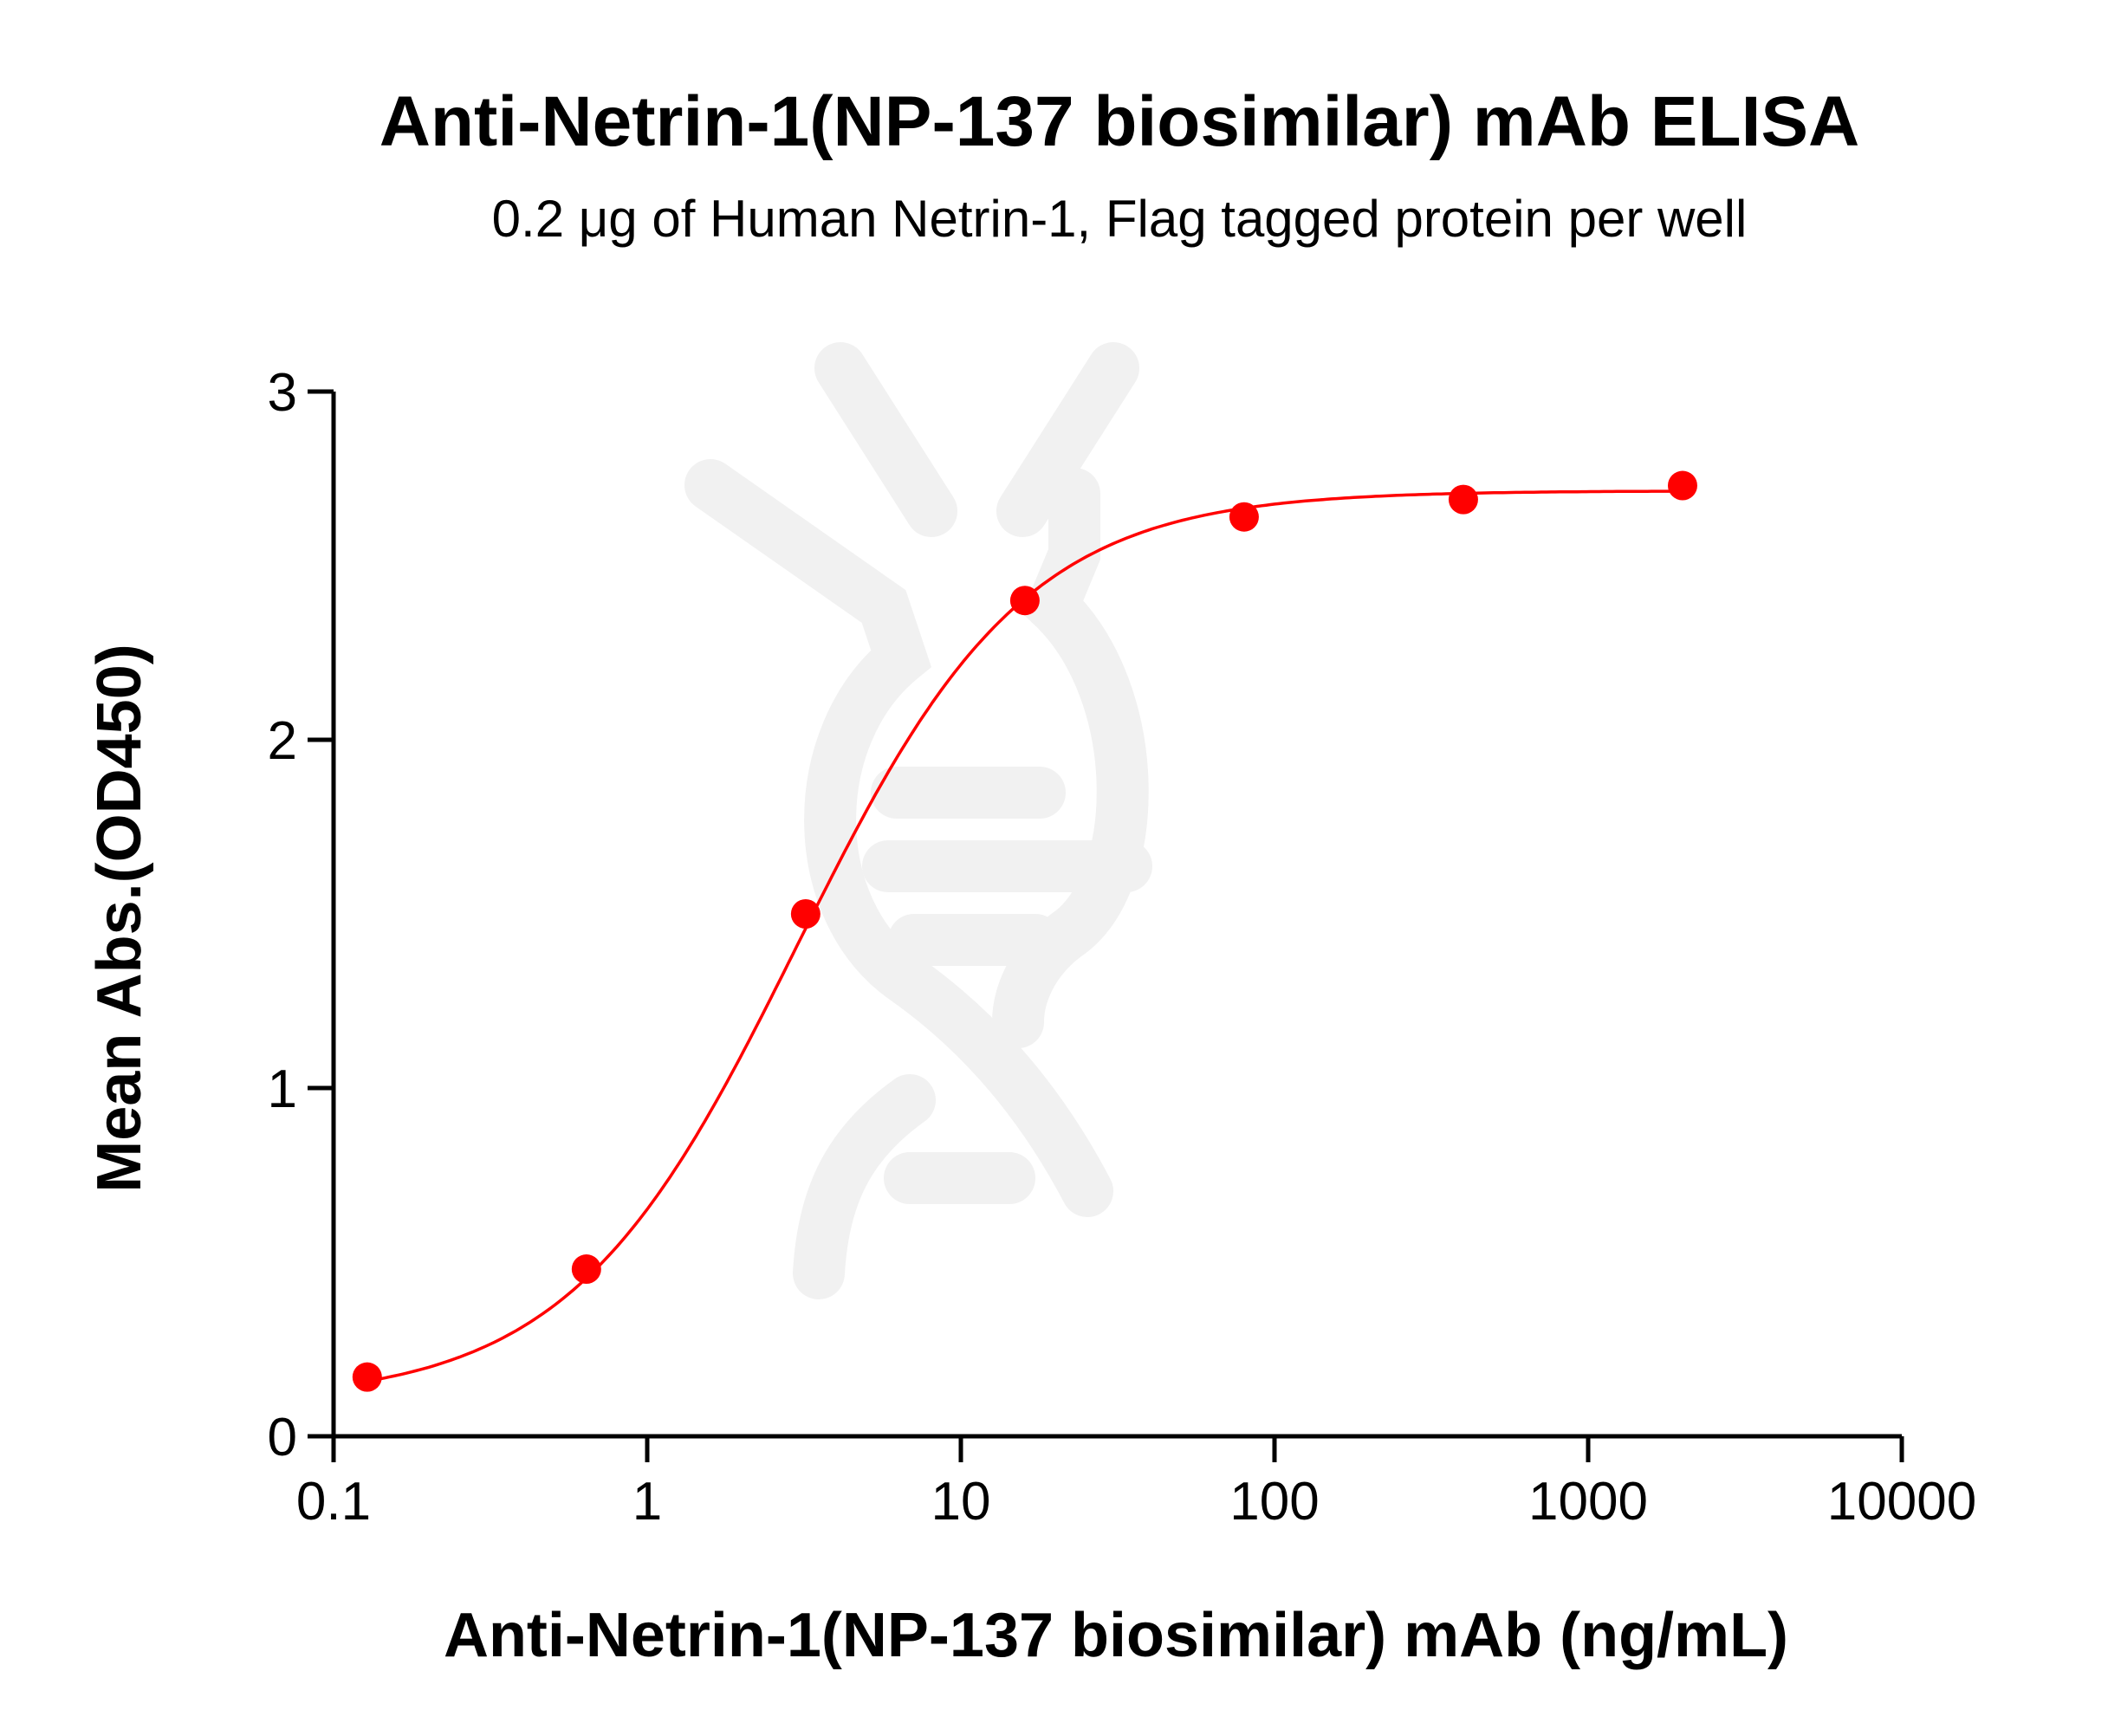  What do you see at coordinates (961, 1502) in the screenshot?
I see `x-tick-label: 10` at bounding box center [961, 1502].